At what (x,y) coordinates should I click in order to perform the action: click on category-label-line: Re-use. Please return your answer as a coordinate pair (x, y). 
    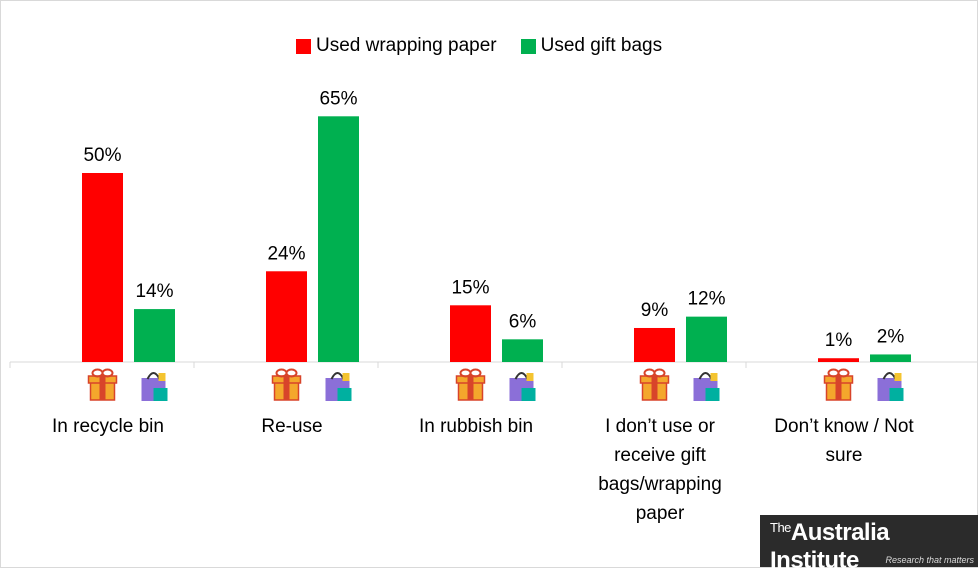
    Looking at the image, I should click on (291, 426).